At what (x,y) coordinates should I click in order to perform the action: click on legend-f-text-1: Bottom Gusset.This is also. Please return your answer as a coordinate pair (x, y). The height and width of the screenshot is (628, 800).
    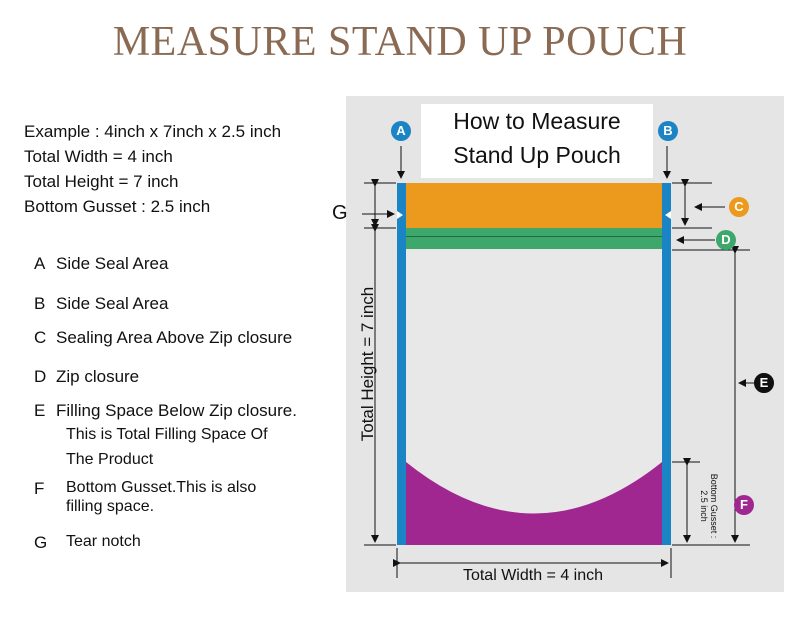
    Looking at the image, I should click on (161, 487).